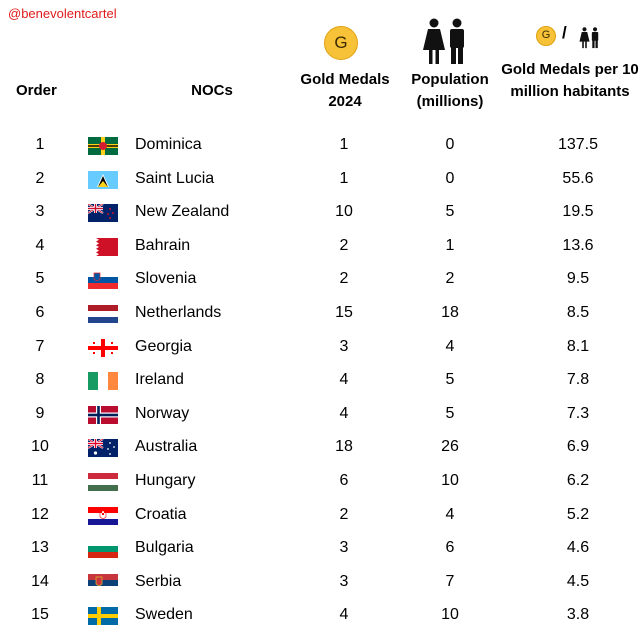 Image resolution: width=640 pixels, height=640 pixels. What do you see at coordinates (546, 36) in the screenshot?
I see `gold-medal-small-icon: G` at bounding box center [546, 36].